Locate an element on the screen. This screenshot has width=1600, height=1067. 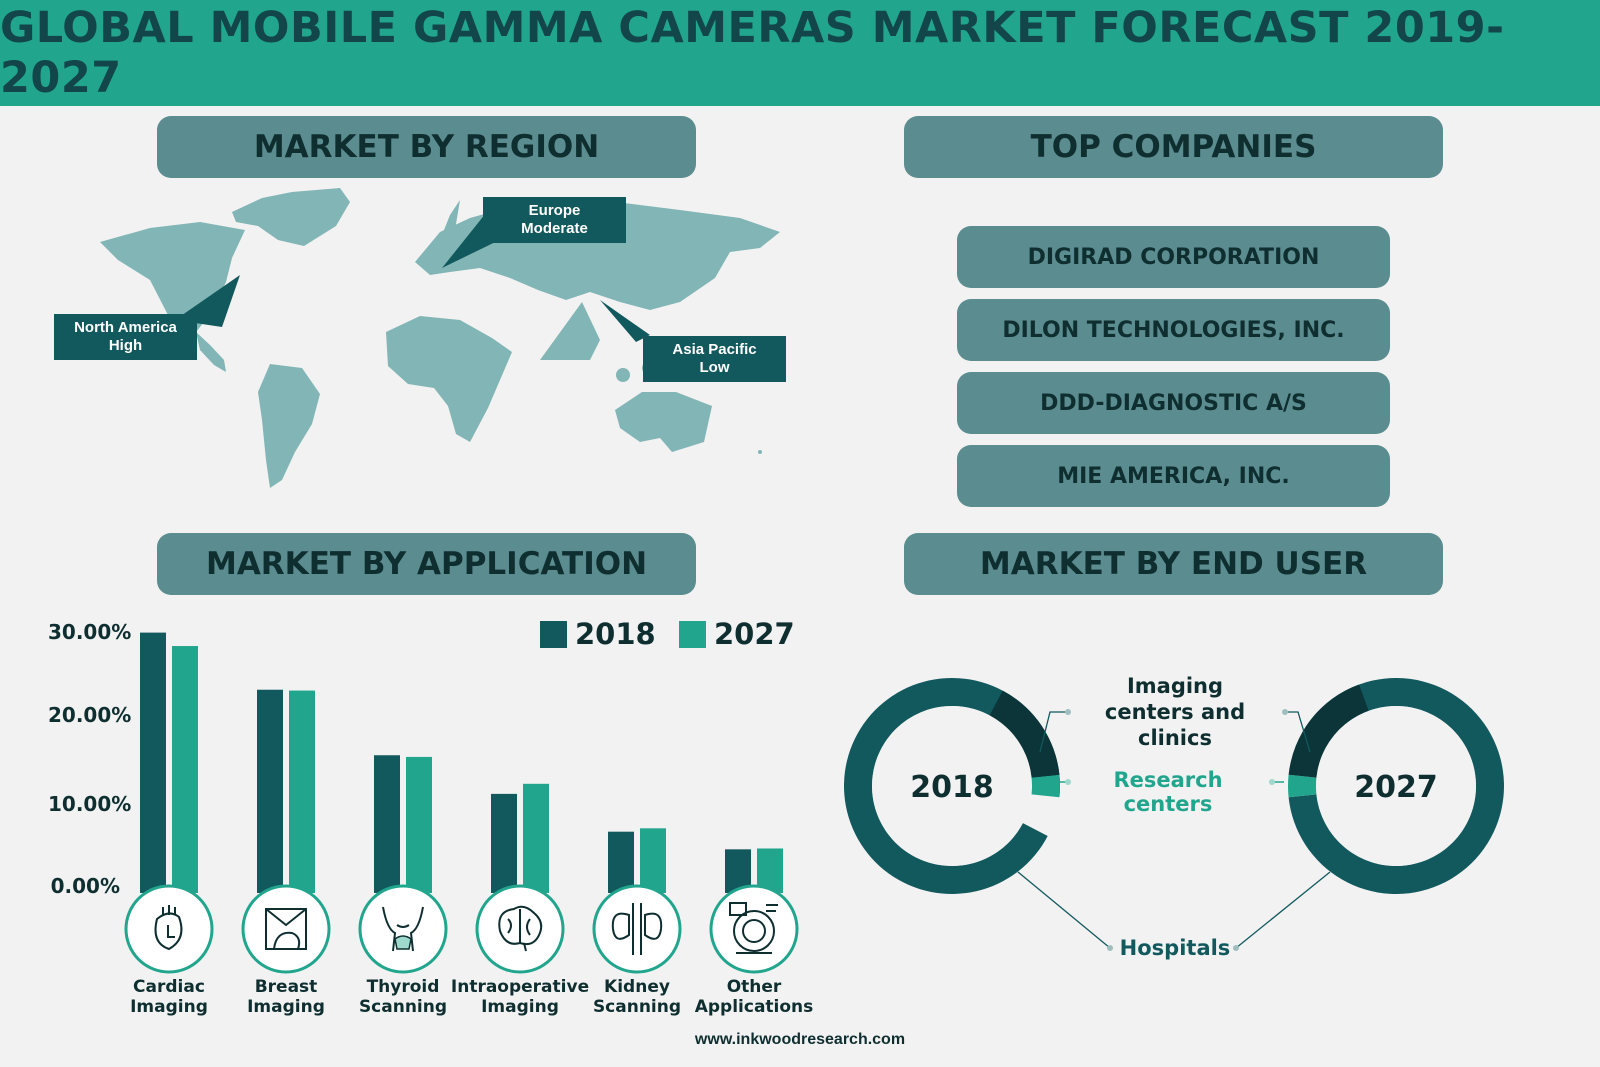
section-market-by-end-user: MARKET BY END USER is located at coordinates (1173, 564).